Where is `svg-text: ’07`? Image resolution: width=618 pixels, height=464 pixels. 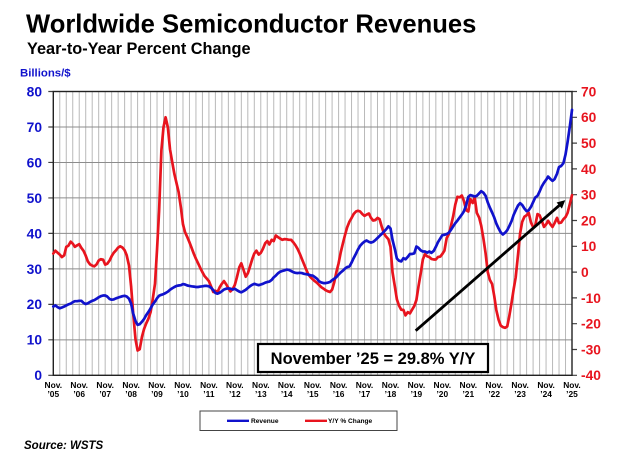 svg-text: ’07 is located at coordinates (105, 394).